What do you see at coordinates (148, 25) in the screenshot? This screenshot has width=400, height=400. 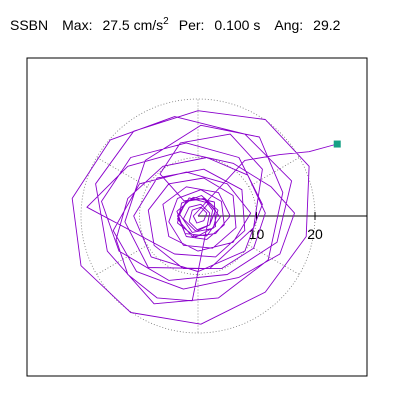 I see `max-unit: cm/s` at bounding box center [148, 25].